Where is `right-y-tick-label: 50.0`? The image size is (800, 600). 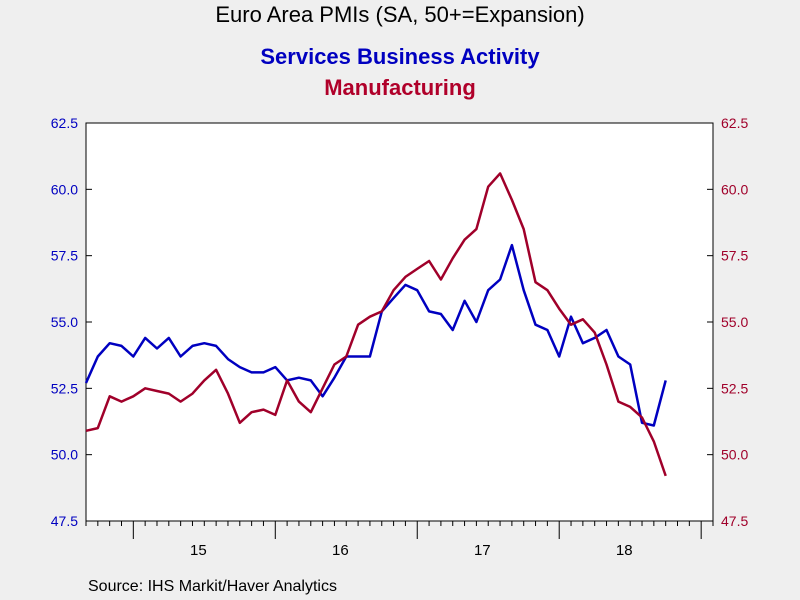
right-y-tick-label: 50.0 is located at coordinates (734, 455).